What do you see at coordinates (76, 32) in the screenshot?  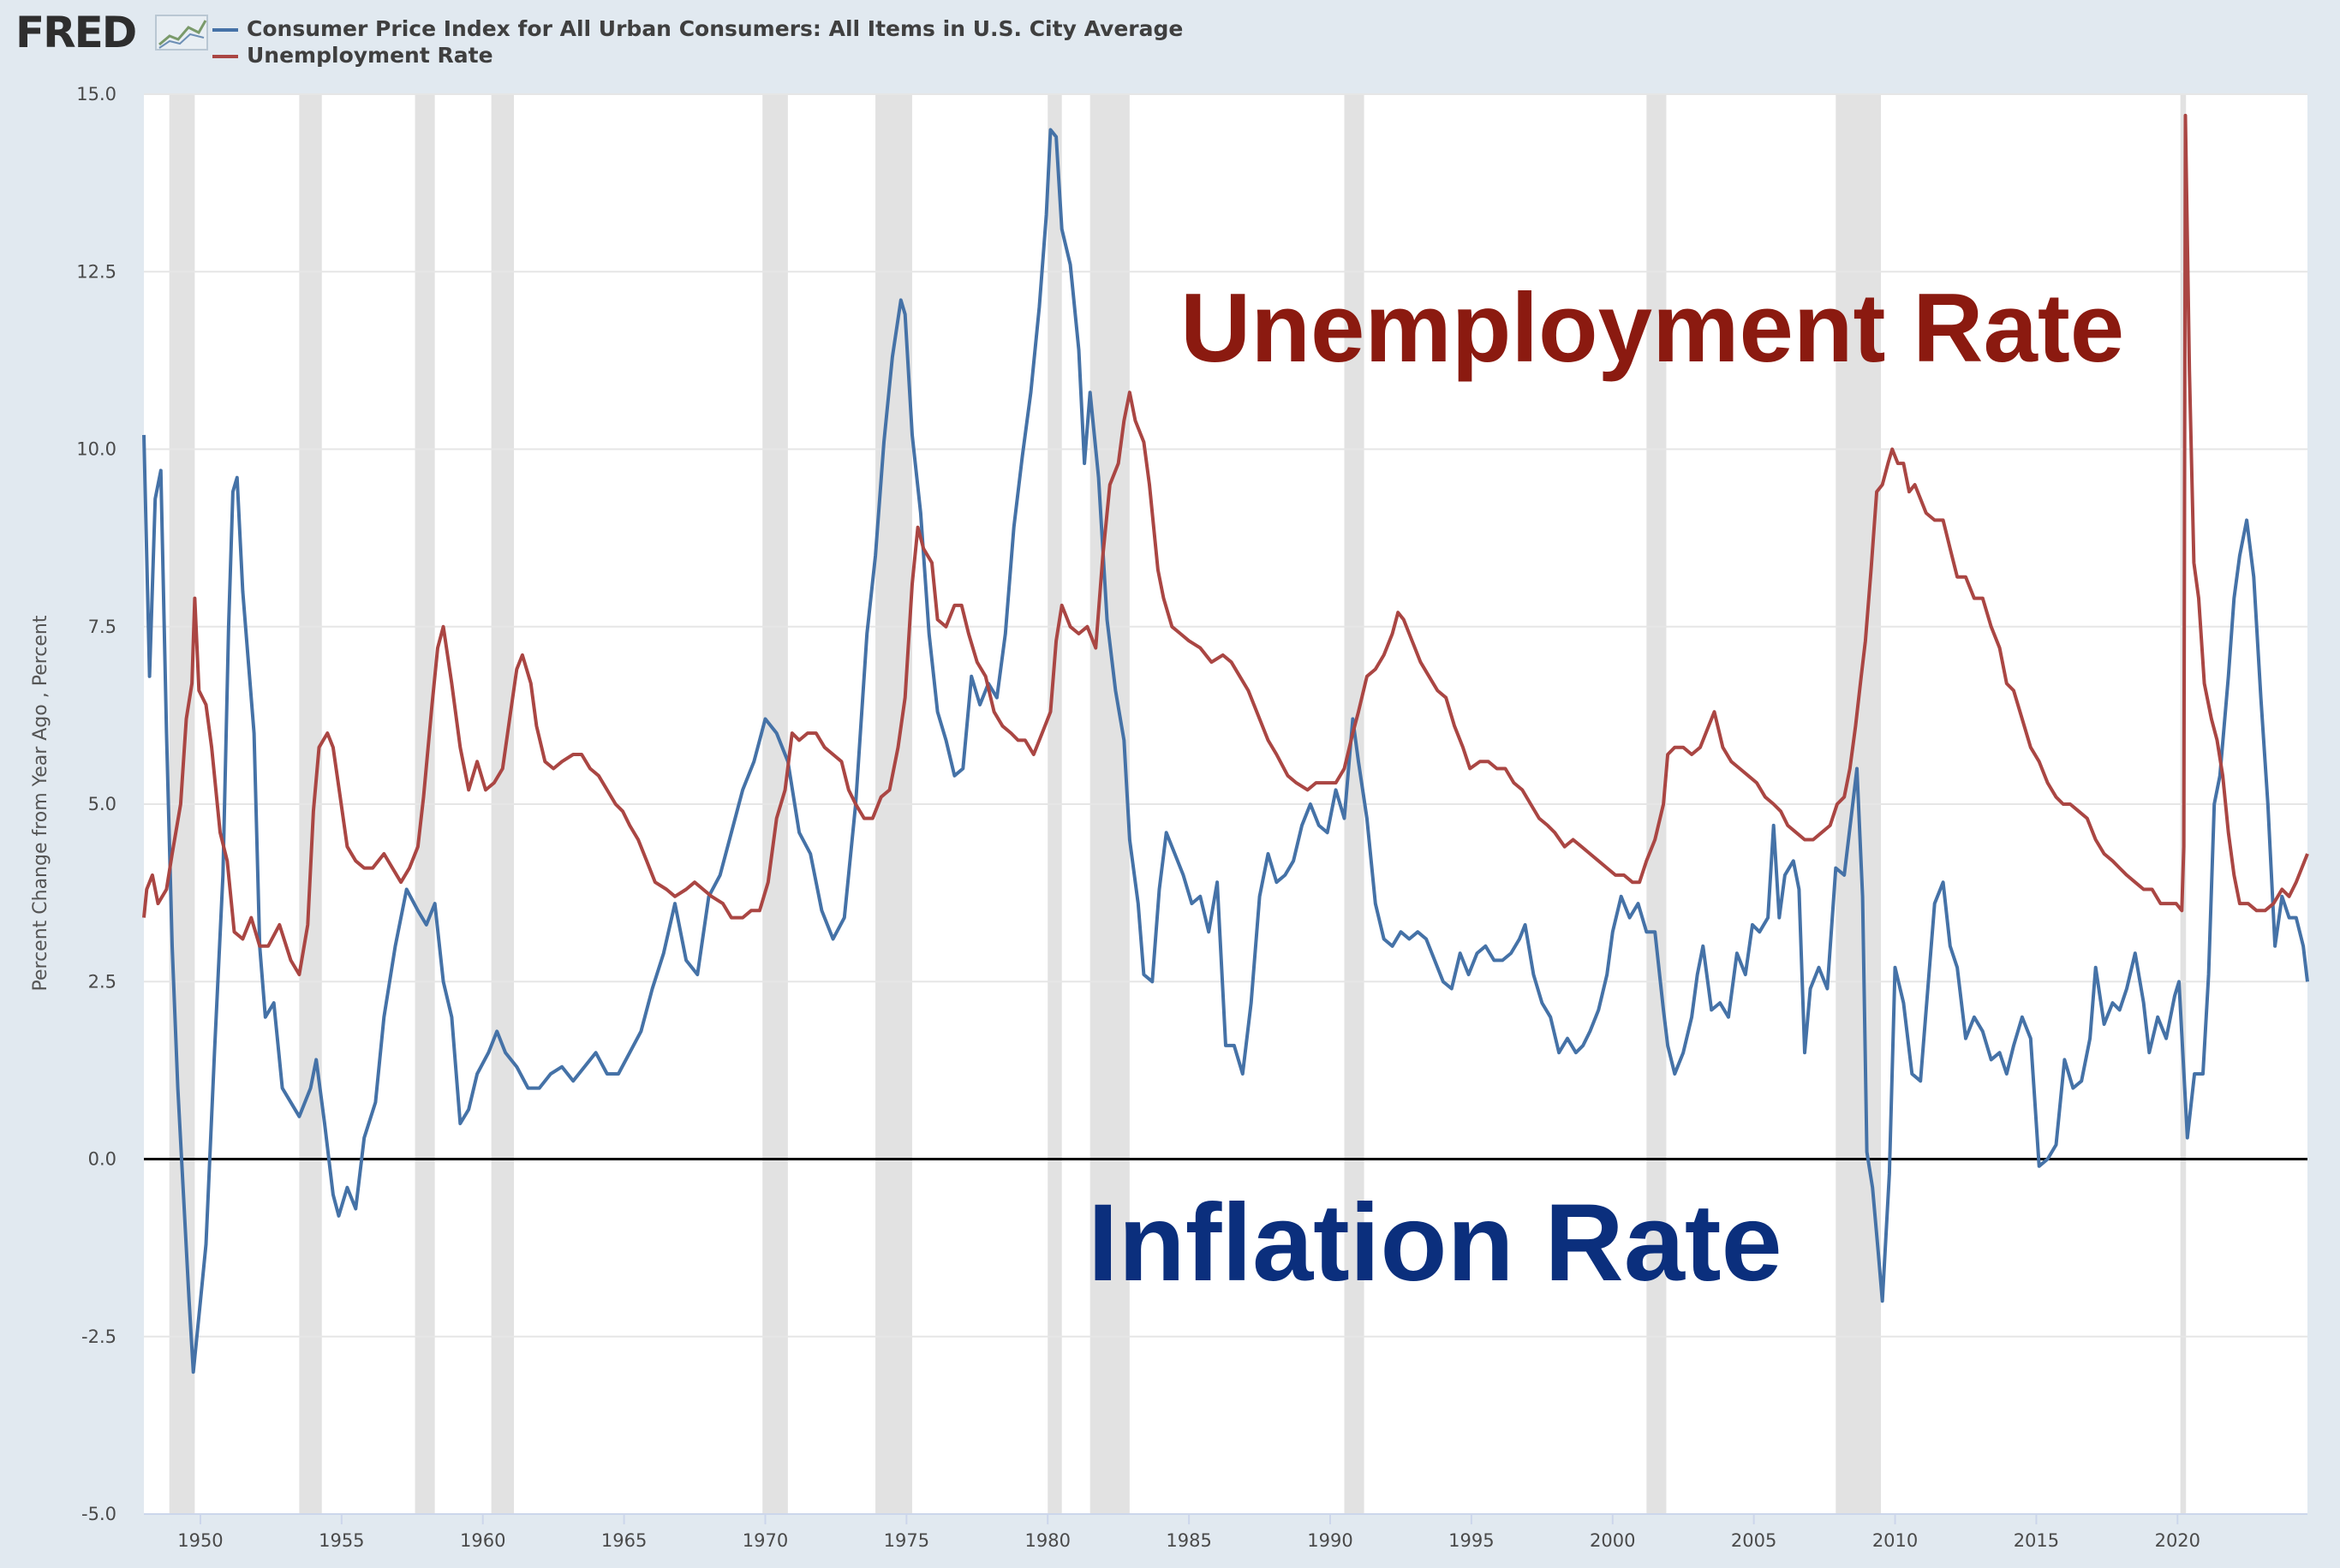 I see `logo-text: FRED` at bounding box center [76, 32].